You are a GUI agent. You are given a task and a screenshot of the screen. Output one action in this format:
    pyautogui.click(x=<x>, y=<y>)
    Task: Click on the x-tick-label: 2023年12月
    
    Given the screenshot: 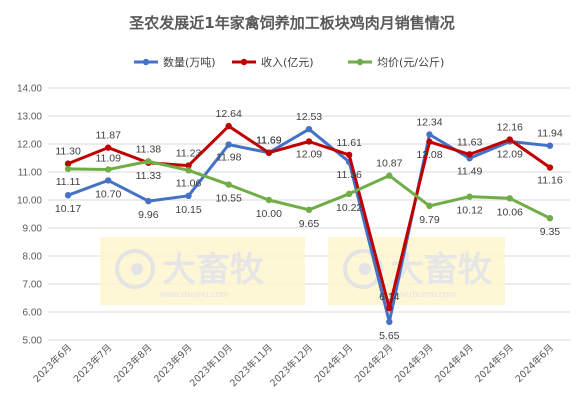 What is the action you would take?
    pyautogui.click(x=292, y=366)
    